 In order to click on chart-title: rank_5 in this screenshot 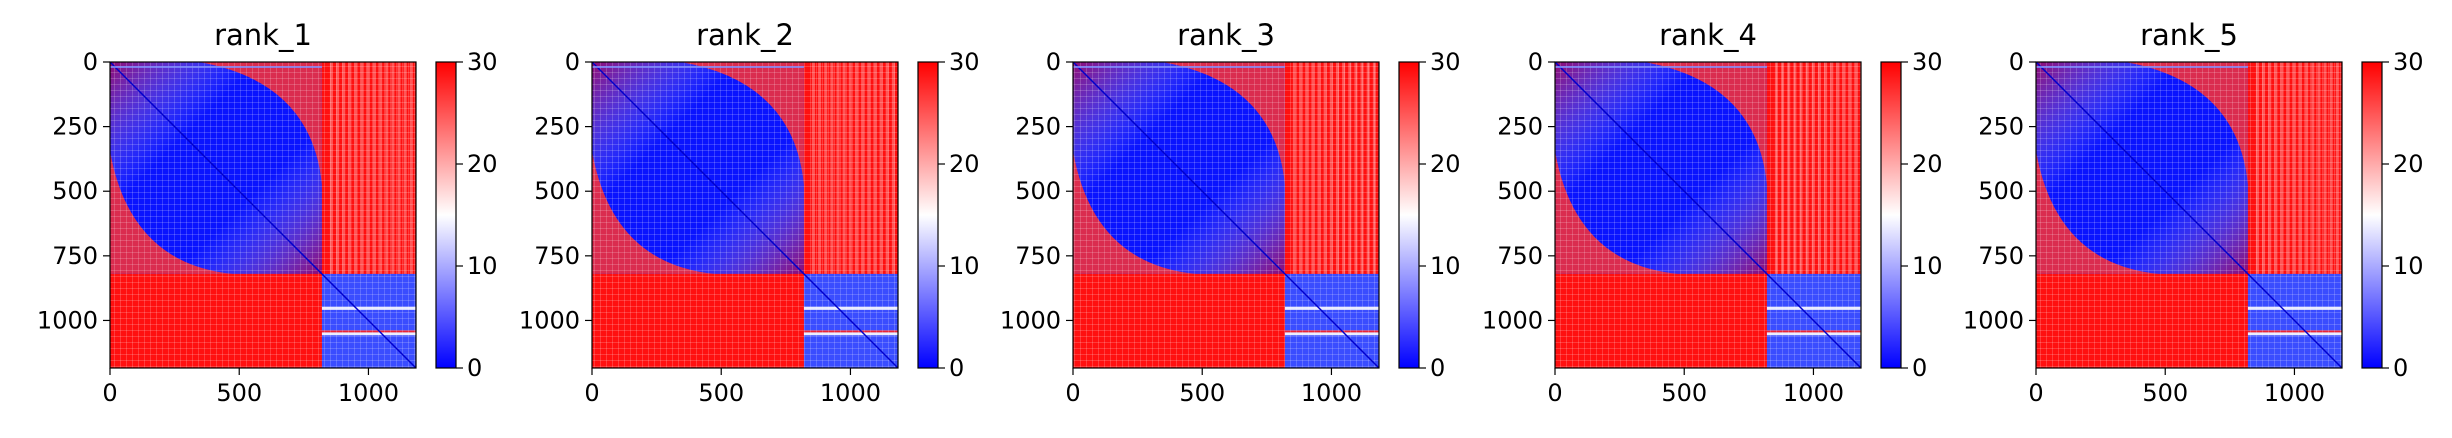, I will do `click(2189, 35)`.